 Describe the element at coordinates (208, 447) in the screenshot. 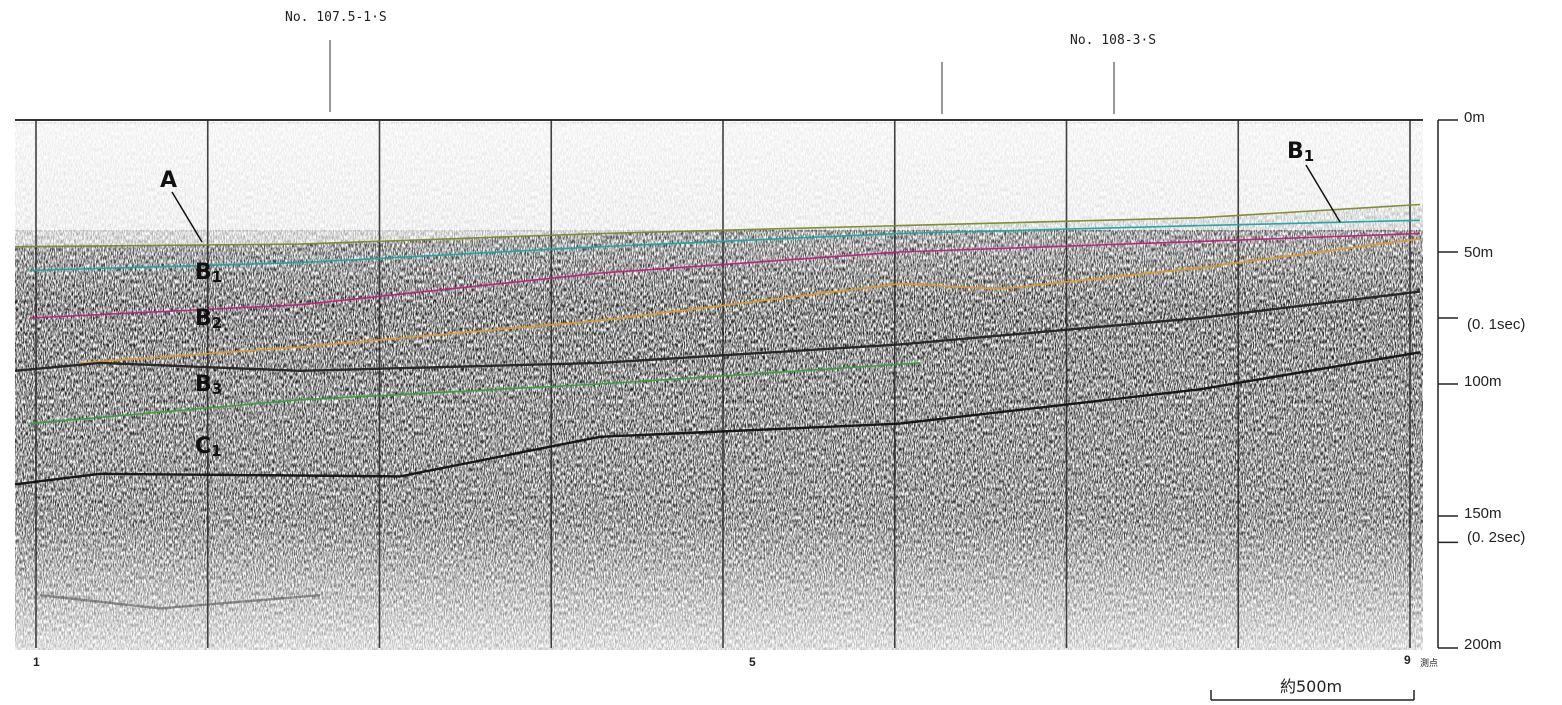

I see `layer-label-c1: C1` at that location.